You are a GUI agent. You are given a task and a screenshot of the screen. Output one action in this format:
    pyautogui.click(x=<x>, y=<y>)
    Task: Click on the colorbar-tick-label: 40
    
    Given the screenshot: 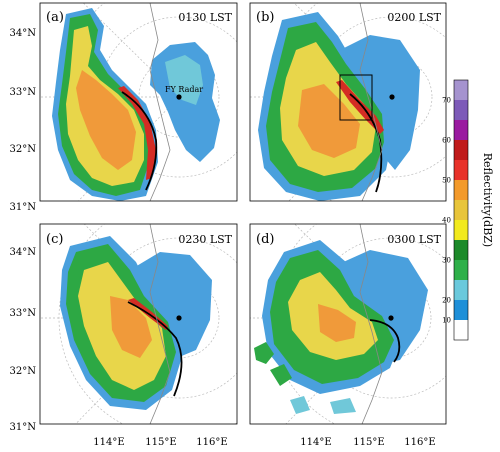 What is the action you would take?
    pyautogui.click(x=446, y=221)
    